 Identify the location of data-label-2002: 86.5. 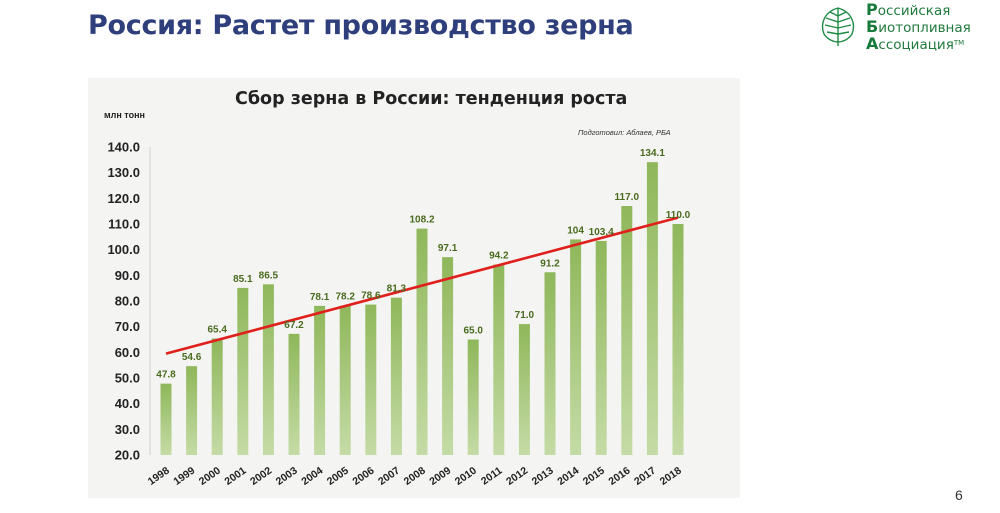
(269, 275).